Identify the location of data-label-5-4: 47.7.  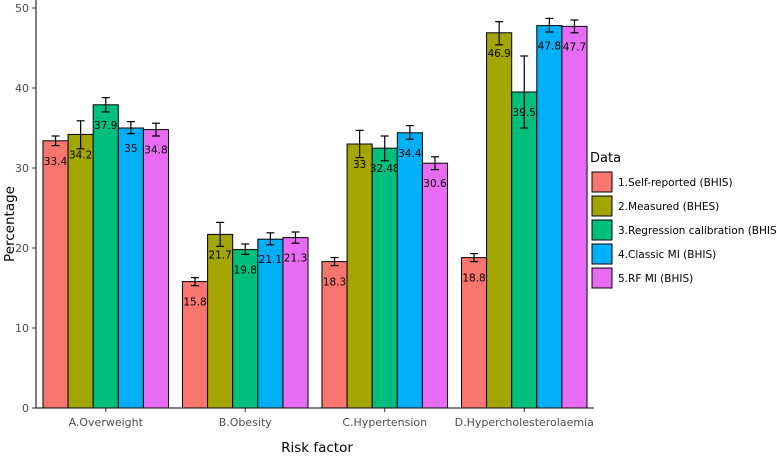
(574, 47).